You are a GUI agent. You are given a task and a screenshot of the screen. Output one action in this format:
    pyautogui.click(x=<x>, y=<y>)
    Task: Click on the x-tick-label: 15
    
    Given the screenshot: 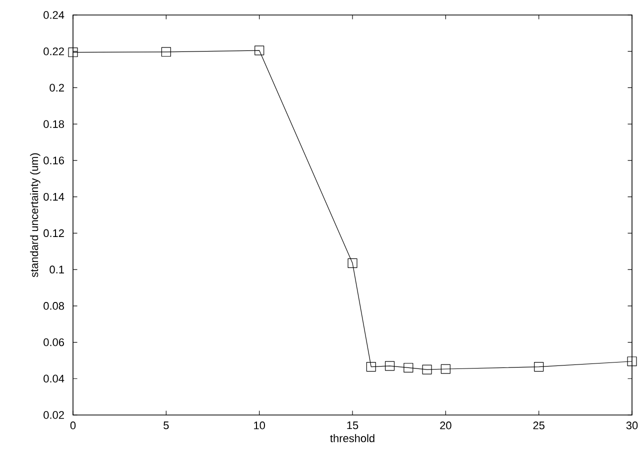 What is the action you would take?
    pyautogui.click(x=352, y=426)
    